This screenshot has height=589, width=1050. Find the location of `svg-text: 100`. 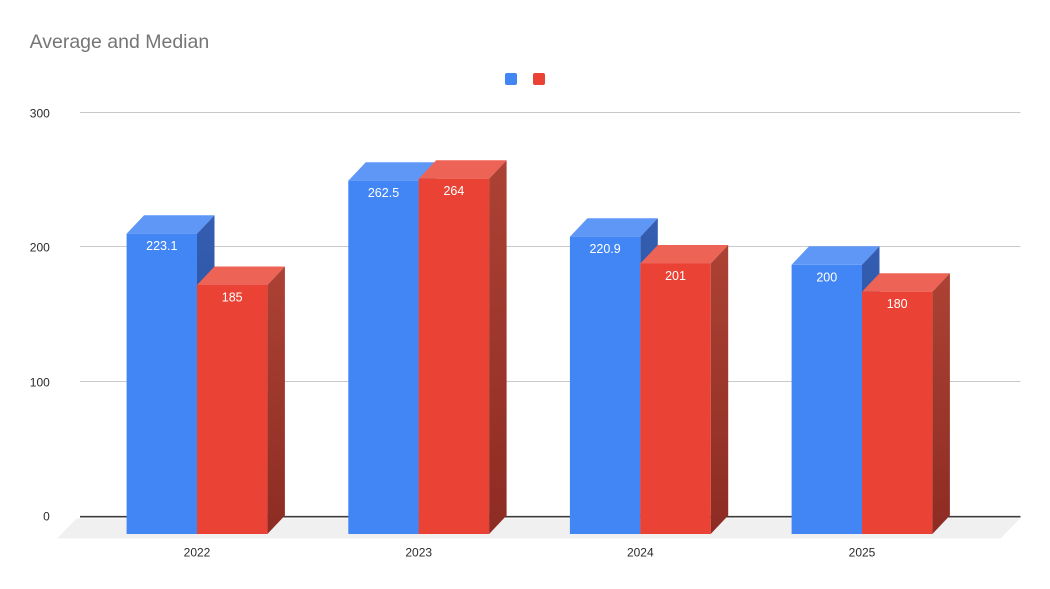

svg-text: 100 is located at coordinates (40, 382).